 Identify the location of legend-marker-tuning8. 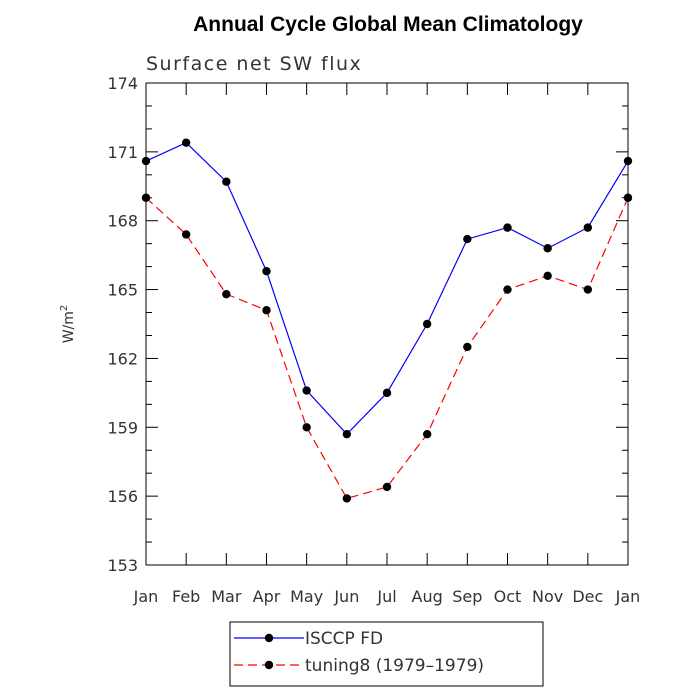
(269, 665).